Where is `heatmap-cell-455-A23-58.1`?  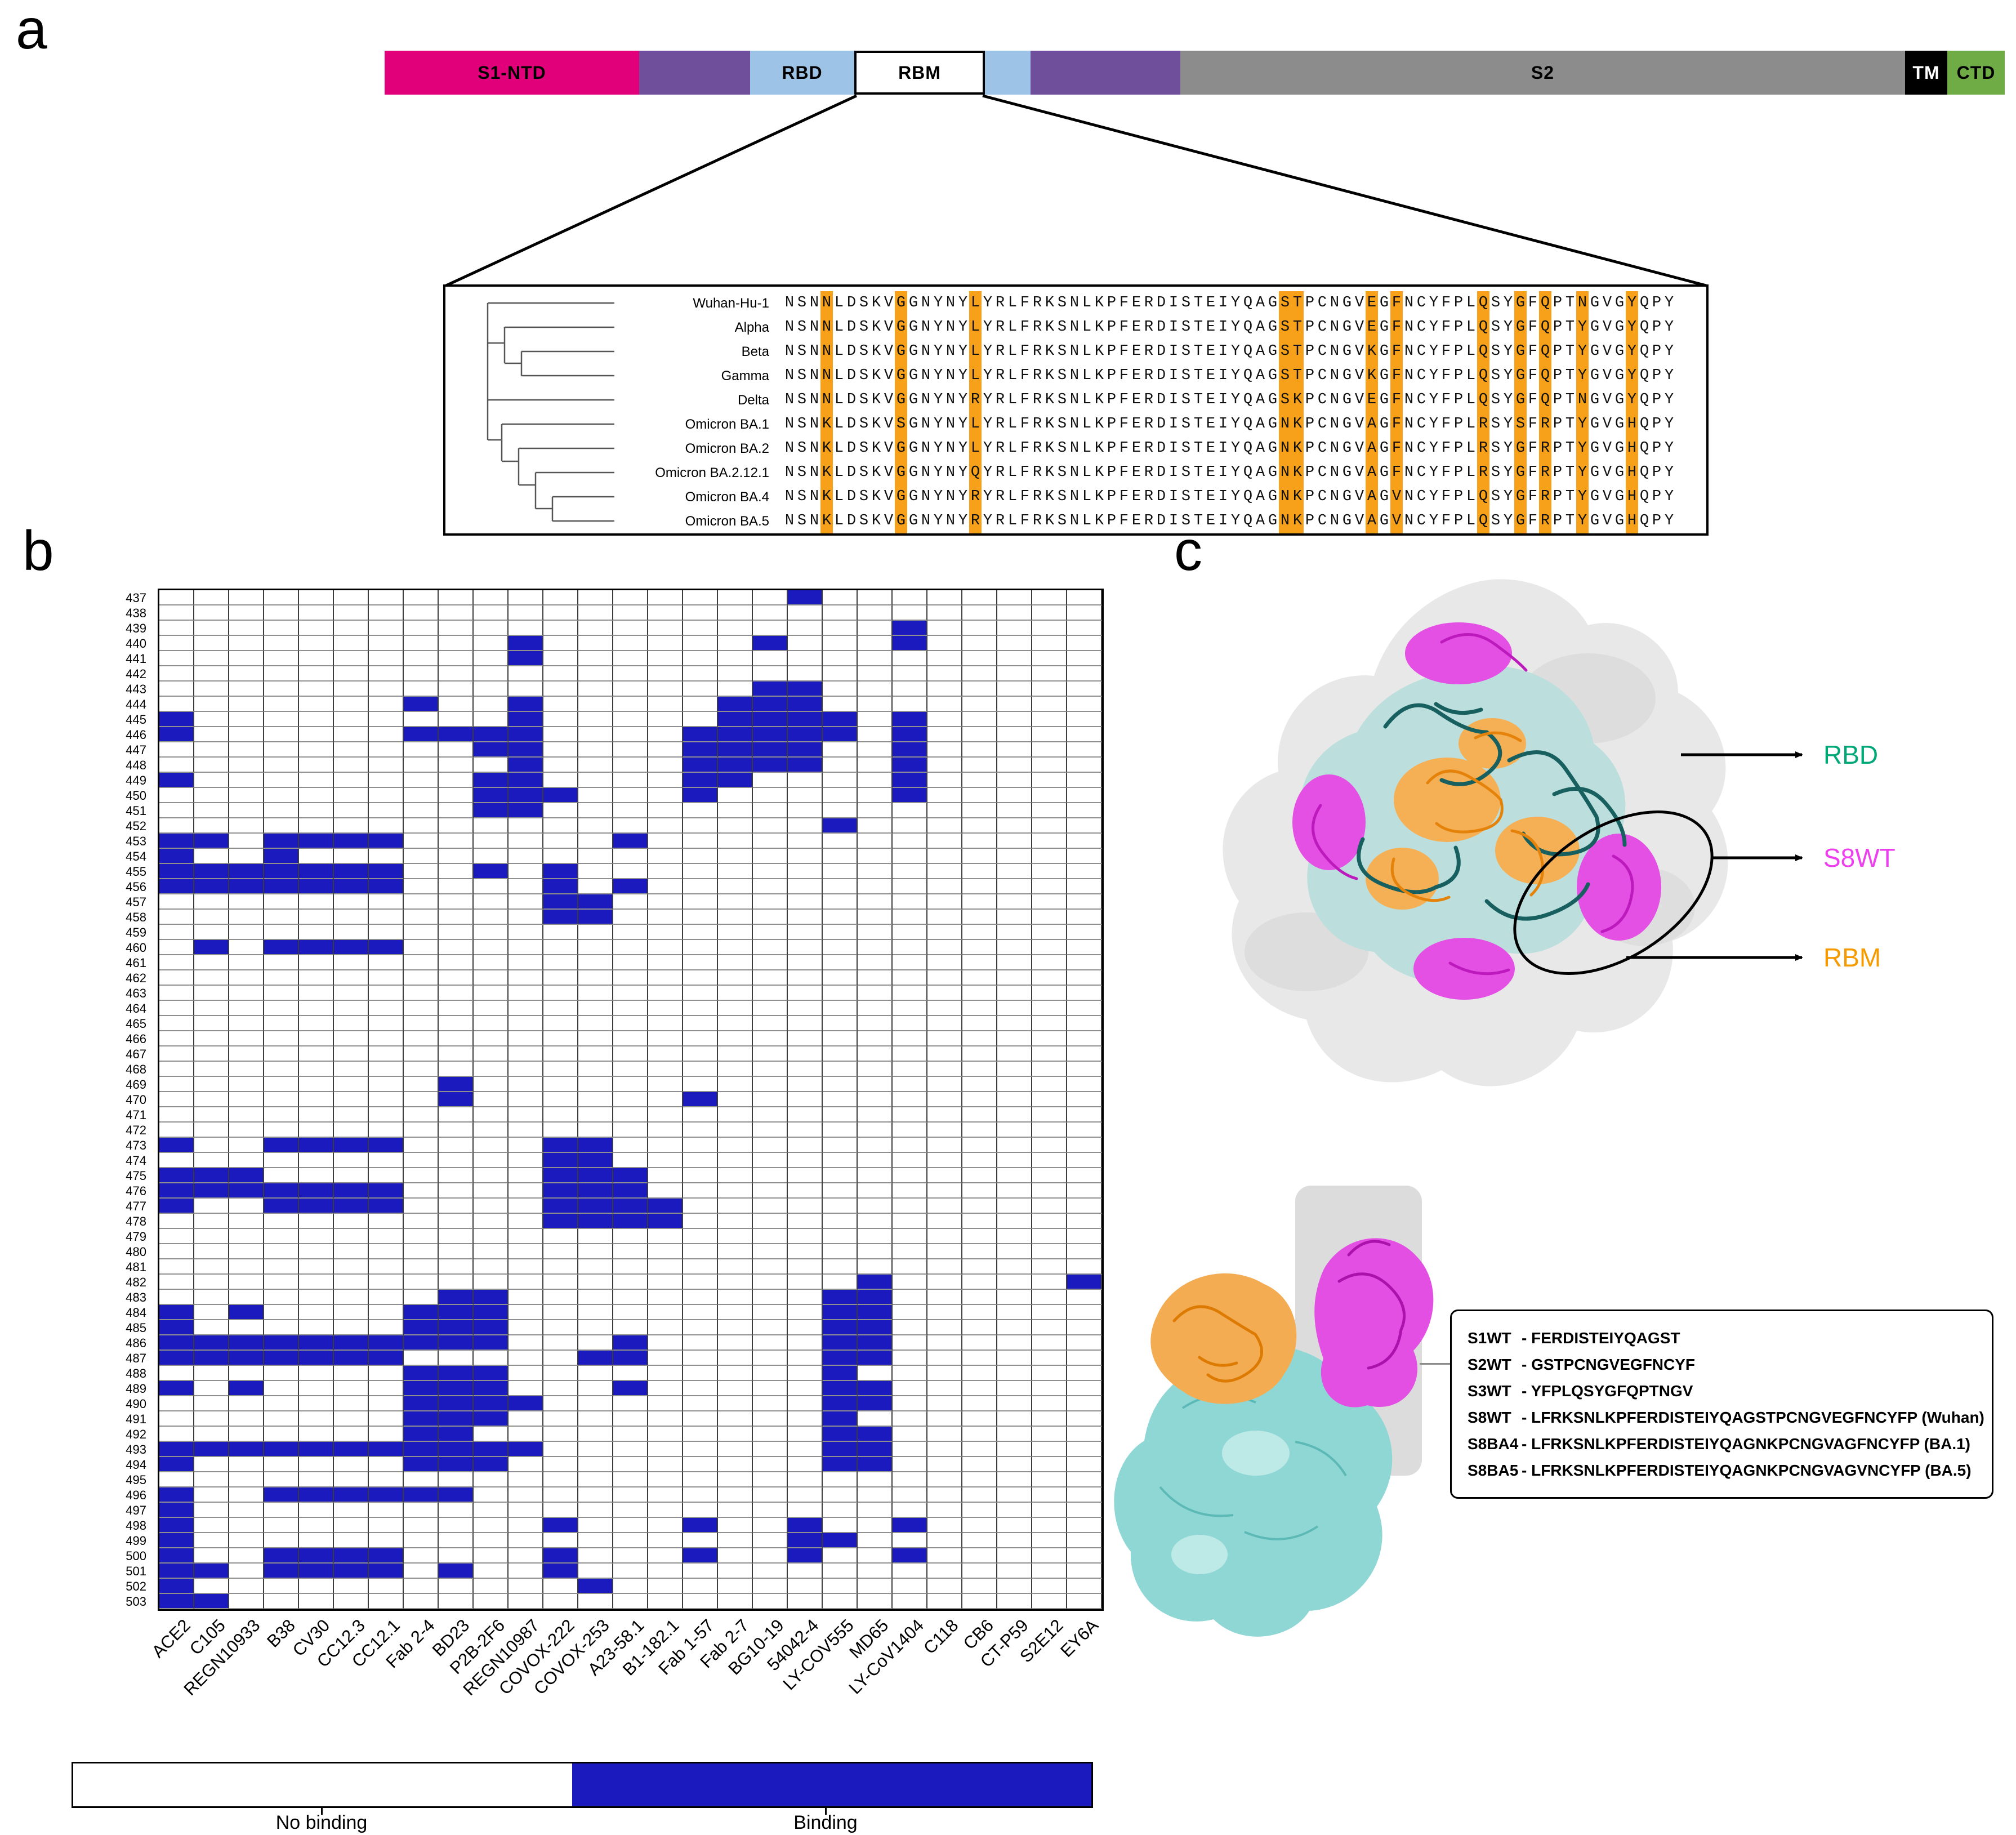
heatmap-cell-455-A23-58.1 is located at coordinates (630, 871).